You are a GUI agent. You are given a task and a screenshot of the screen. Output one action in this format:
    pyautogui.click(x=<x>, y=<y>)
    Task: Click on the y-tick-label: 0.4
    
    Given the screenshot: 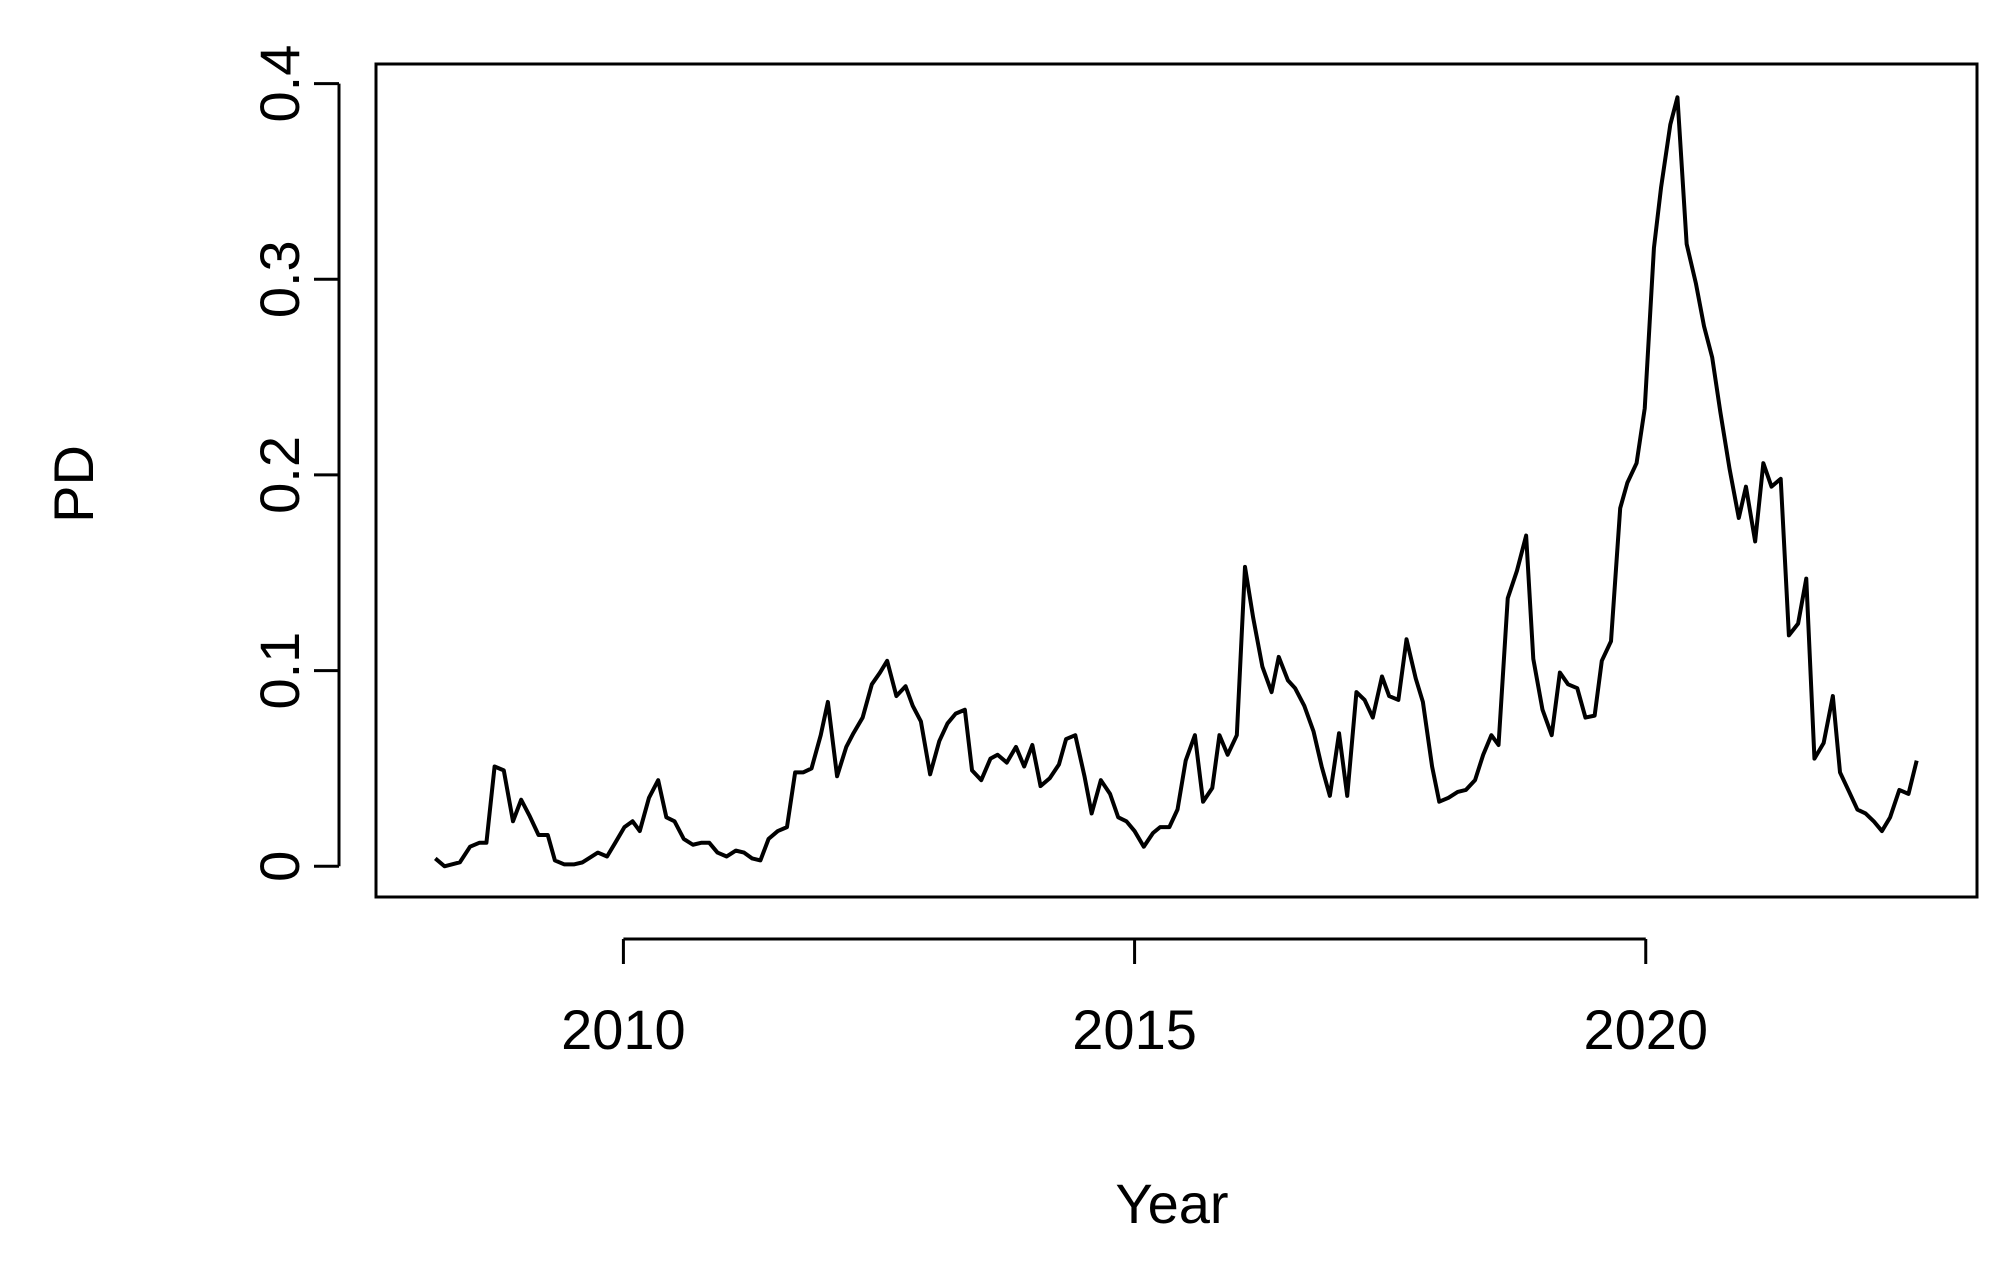 What is the action you would take?
    pyautogui.click(x=279, y=84)
    